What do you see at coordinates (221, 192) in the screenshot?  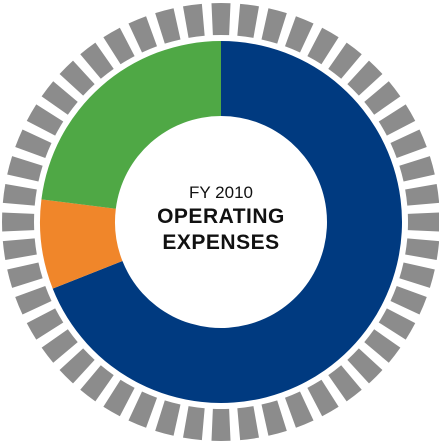 I see `chart-subtitle: FY 2010` at bounding box center [221, 192].